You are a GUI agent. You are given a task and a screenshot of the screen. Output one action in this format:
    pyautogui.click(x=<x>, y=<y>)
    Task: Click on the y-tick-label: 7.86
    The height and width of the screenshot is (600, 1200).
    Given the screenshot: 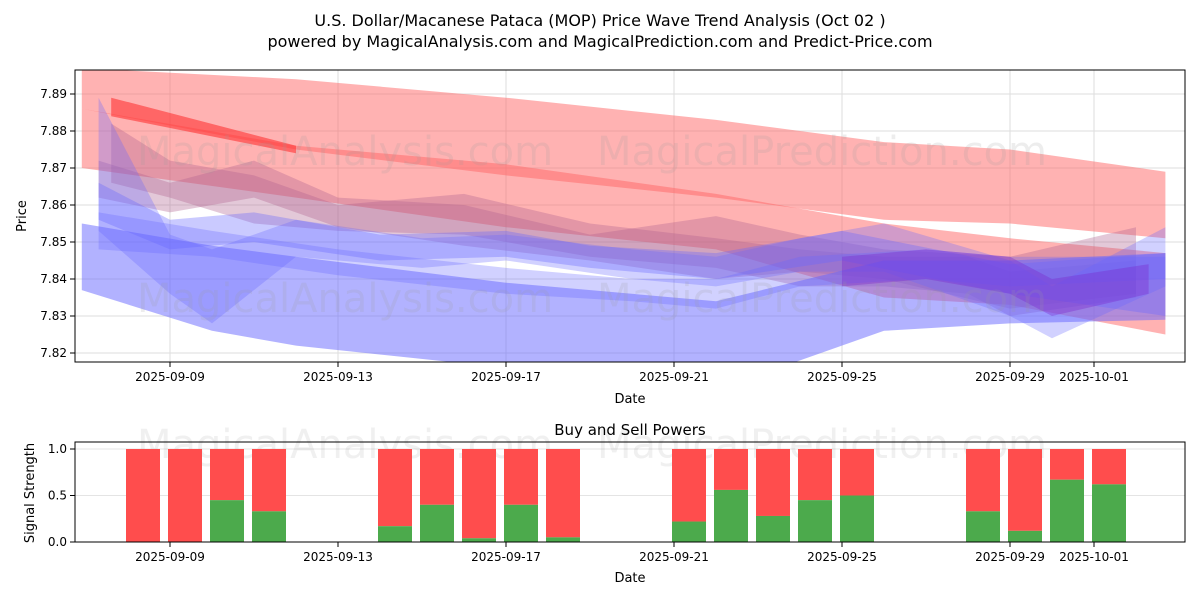 What is the action you would take?
    pyautogui.click(x=53, y=205)
    